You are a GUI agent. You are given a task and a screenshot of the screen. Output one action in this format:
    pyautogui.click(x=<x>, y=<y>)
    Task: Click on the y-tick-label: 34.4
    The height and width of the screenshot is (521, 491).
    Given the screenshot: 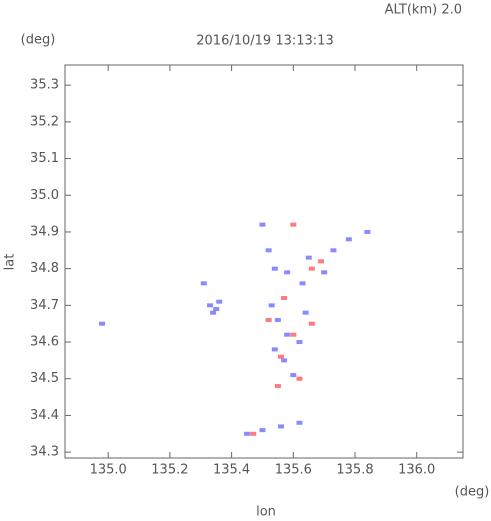 What is the action you would take?
    pyautogui.click(x=44, y=415)
    